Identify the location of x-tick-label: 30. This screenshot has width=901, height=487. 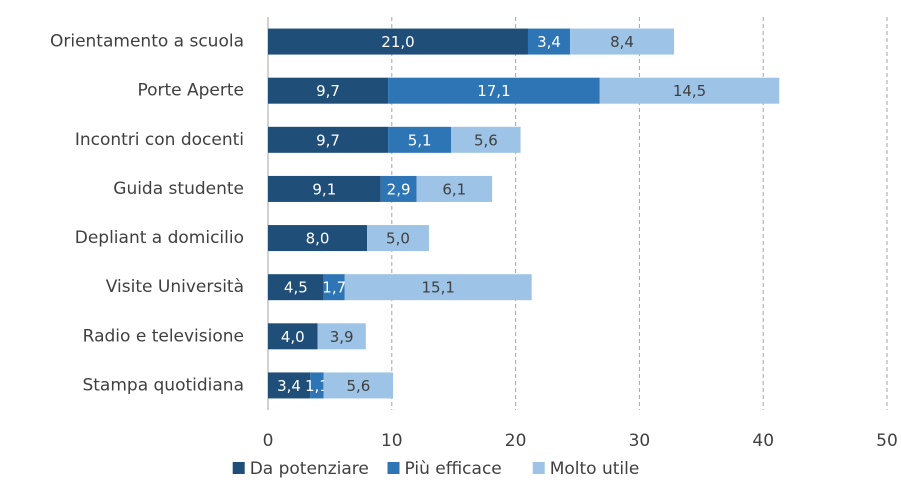
(640, 441).